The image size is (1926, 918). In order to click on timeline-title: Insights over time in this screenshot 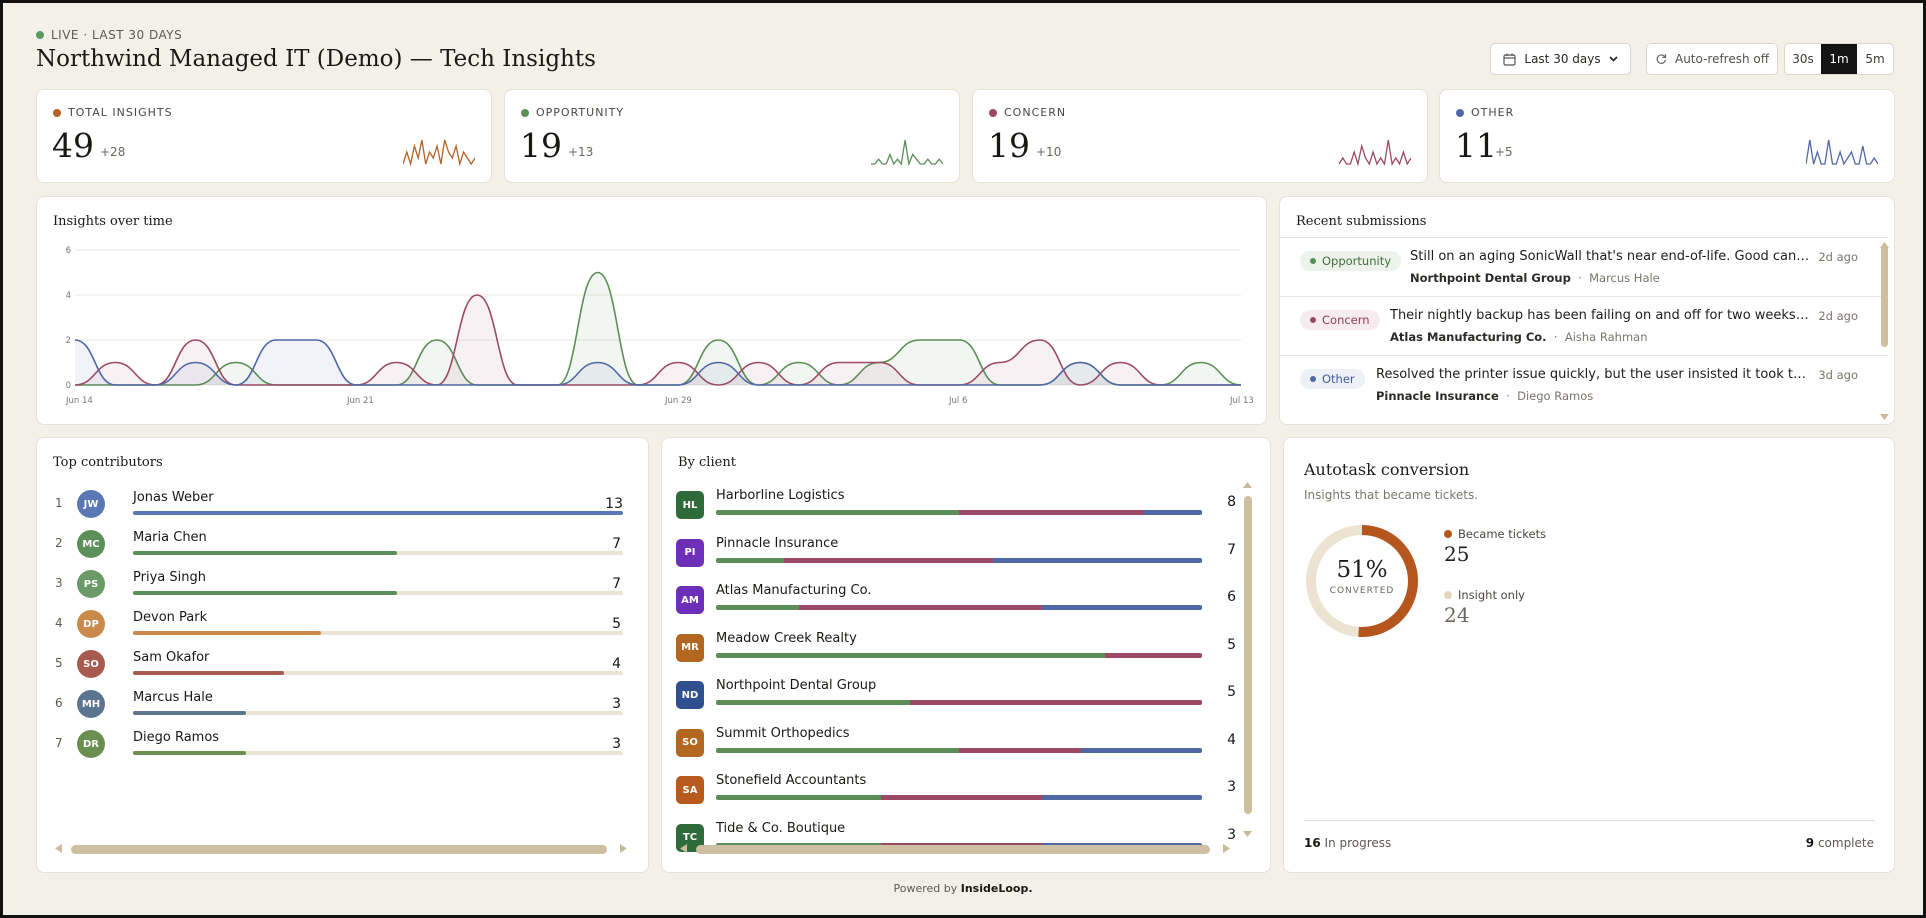, I will do `click(113, 221)`.